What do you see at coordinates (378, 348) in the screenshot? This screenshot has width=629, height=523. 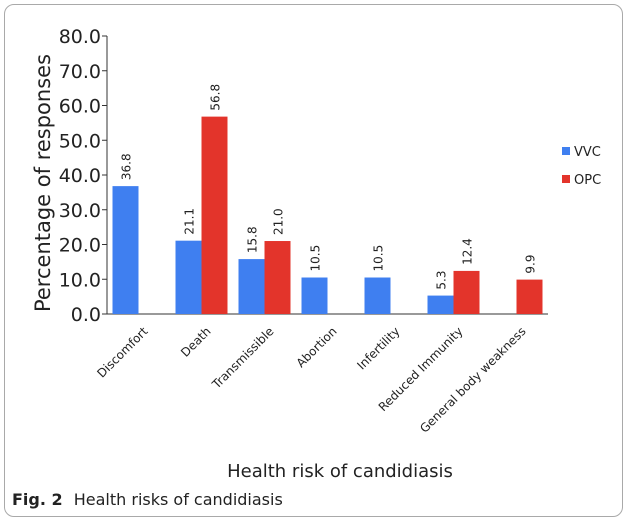 I see `x-tick-label: Infertility` at bounding box center [378, 348].